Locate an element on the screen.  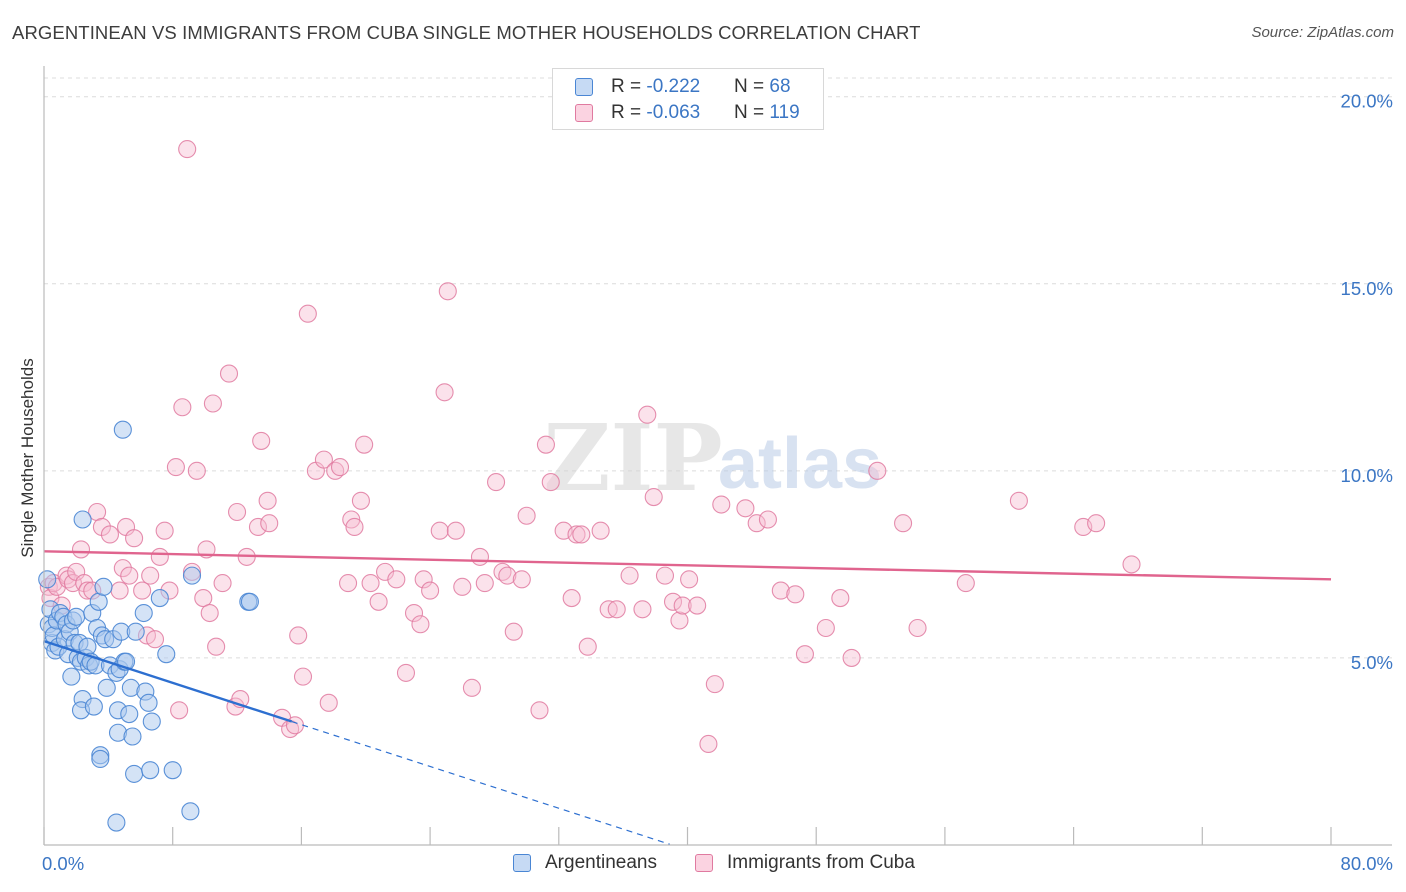
watermark-zip: ZIP is located at coordinates (632, 458).